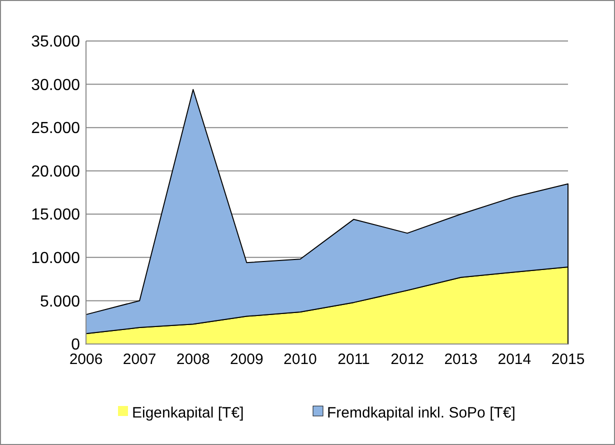 This screenshot has width=615, height=445. I want to click on y-tick-label: 10.000, so click(55, 259).